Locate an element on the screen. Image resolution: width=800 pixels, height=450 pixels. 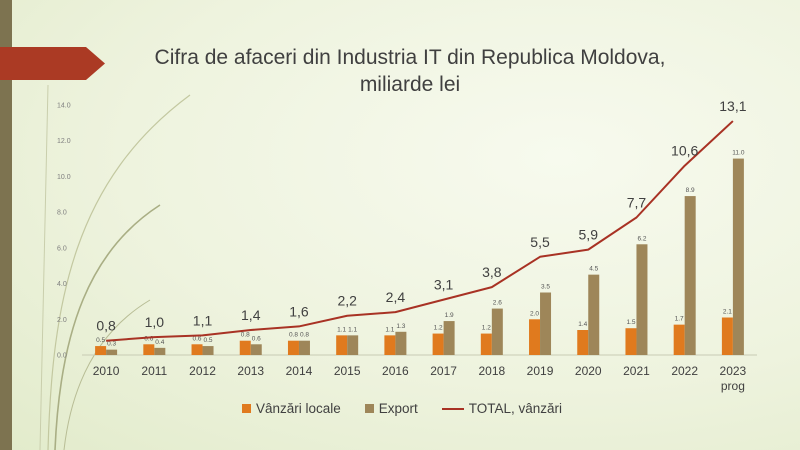
legend-label-export: Export is located at coordinates (398, 408).